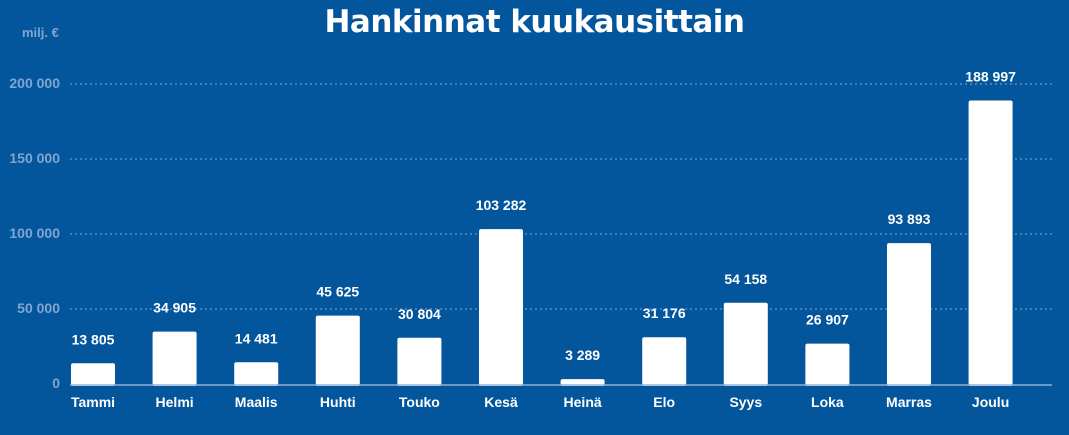 The width and height of the screenshot is (1069, 435). I want to click on data-label: 3 289, so click(582, 355).